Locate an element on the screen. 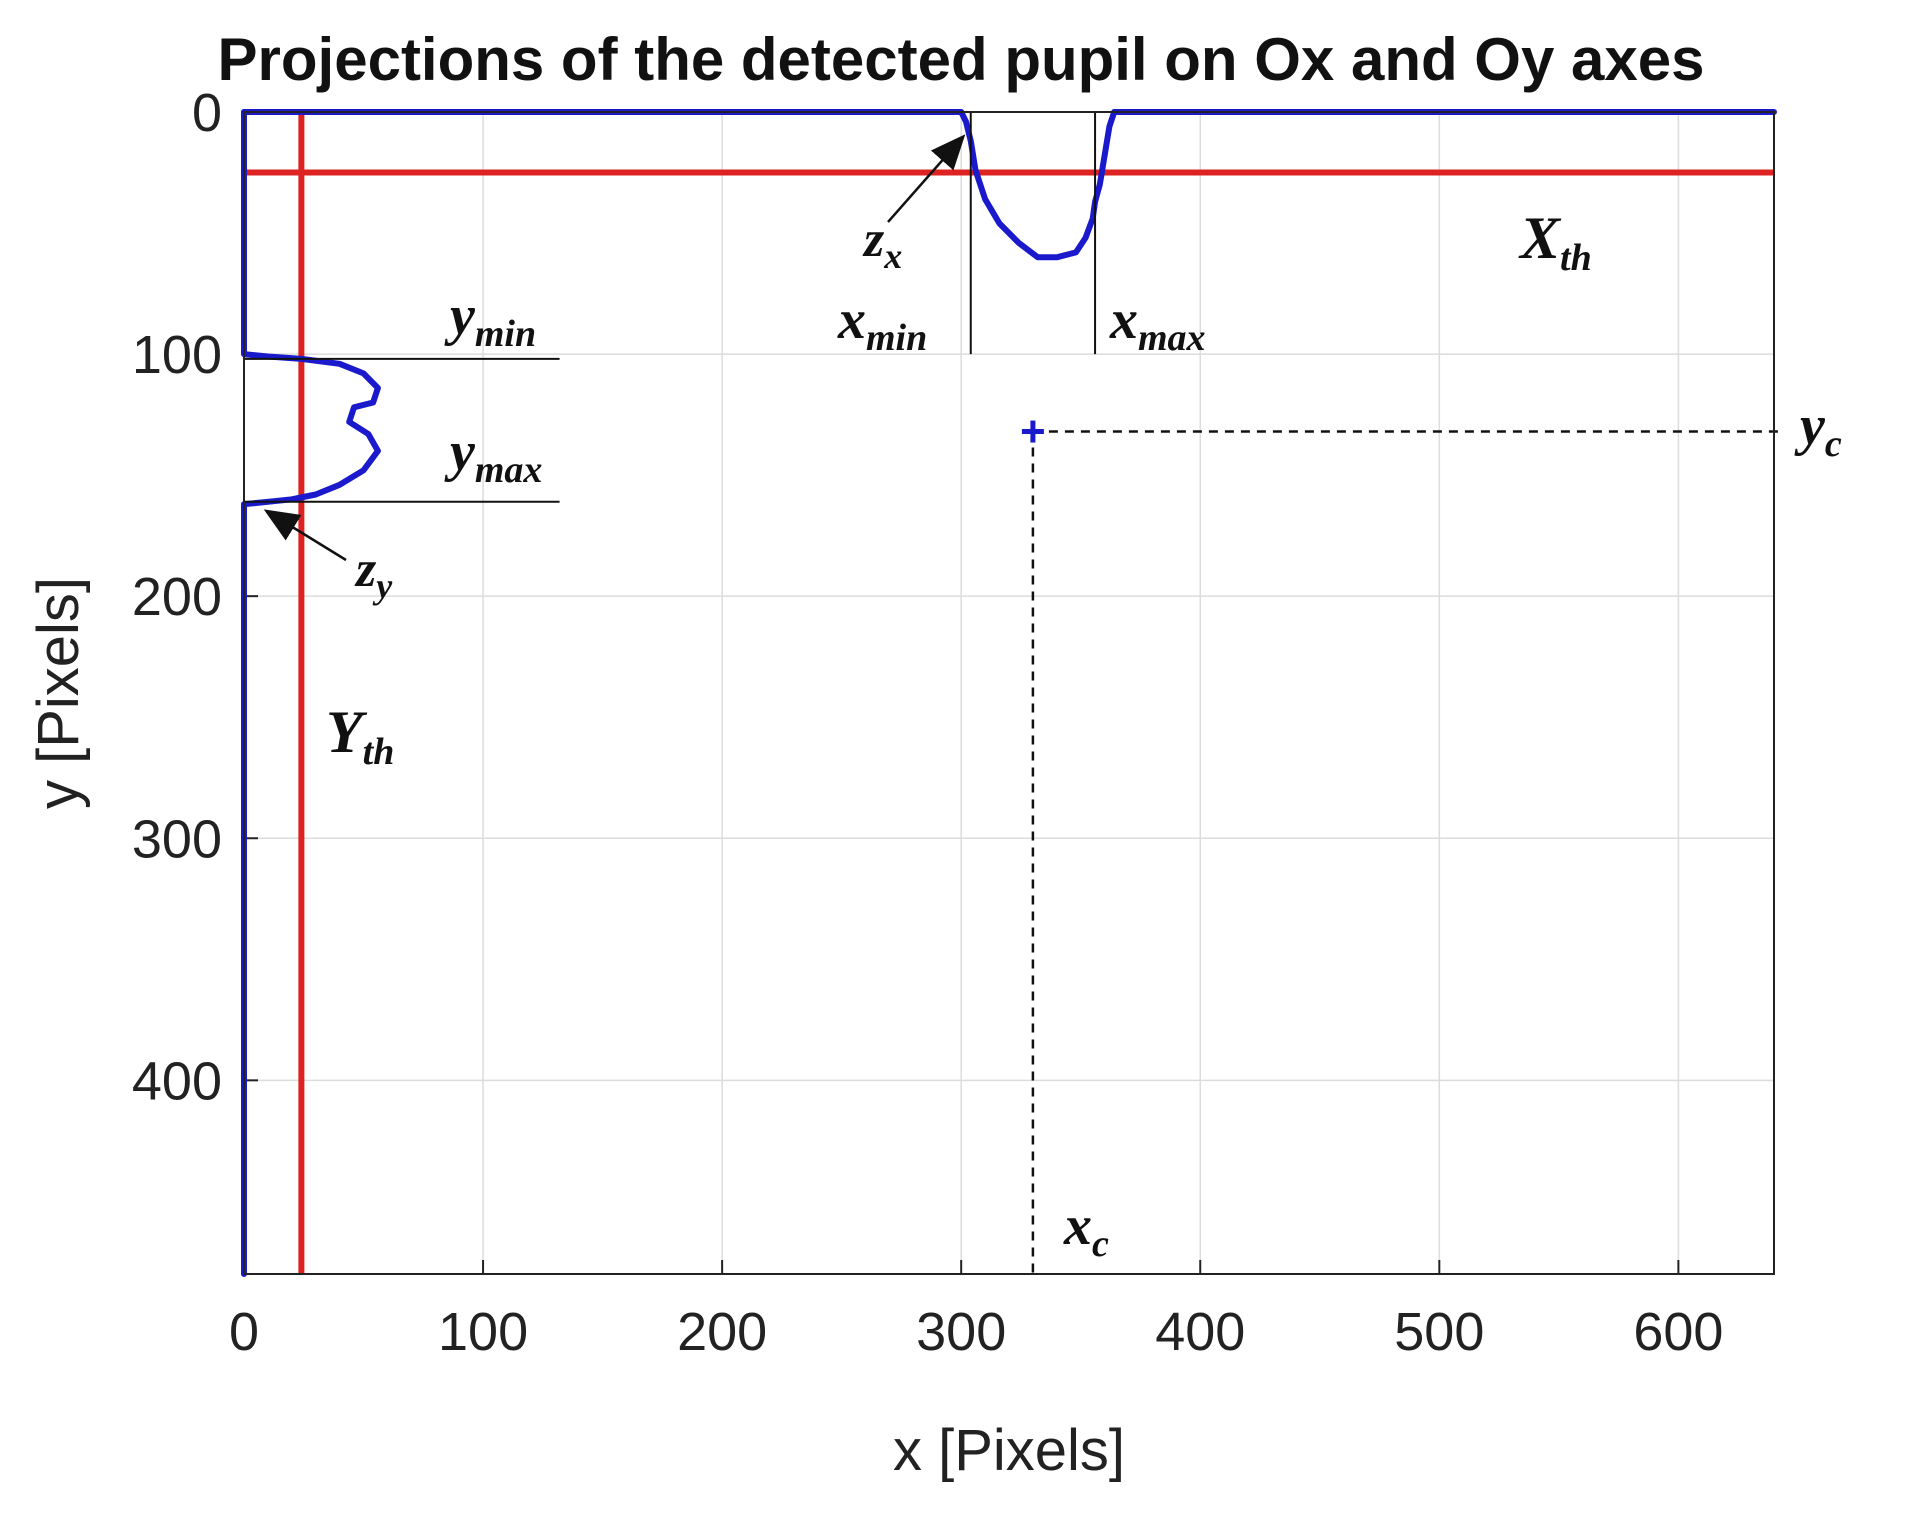 This screenshot has height=1520, width=1923. x-center-label: xc is located at coordinates (1086, 1230).